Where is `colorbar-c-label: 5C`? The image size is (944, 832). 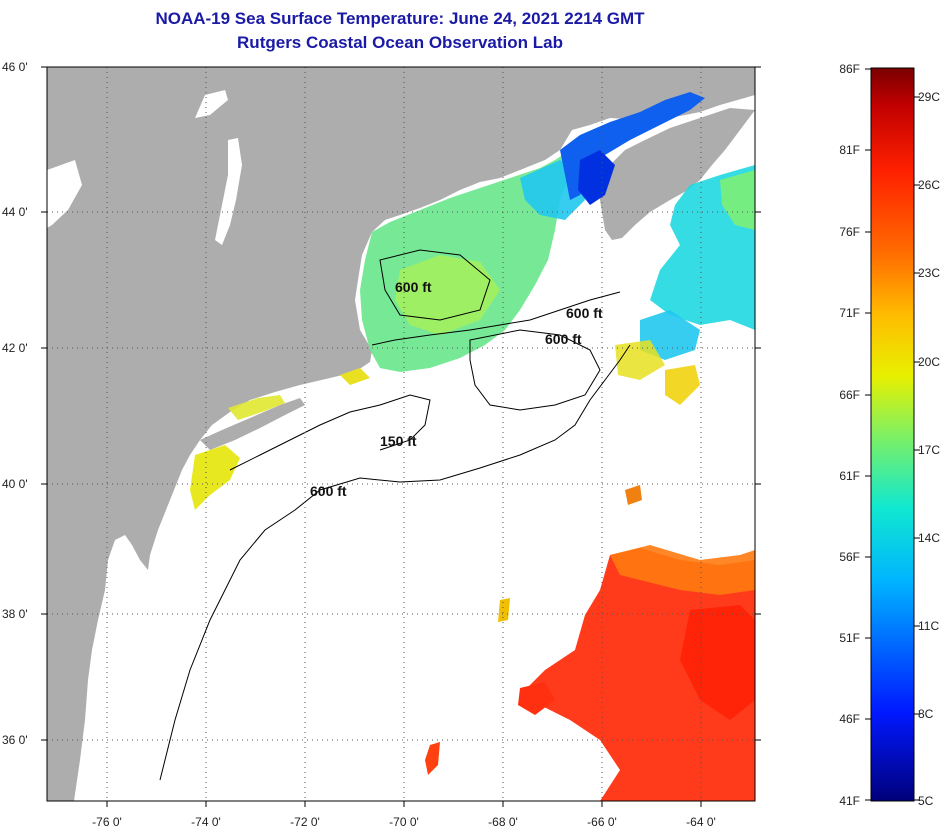
colorbar-c-label: 5C is located at coordinates (926, 801).